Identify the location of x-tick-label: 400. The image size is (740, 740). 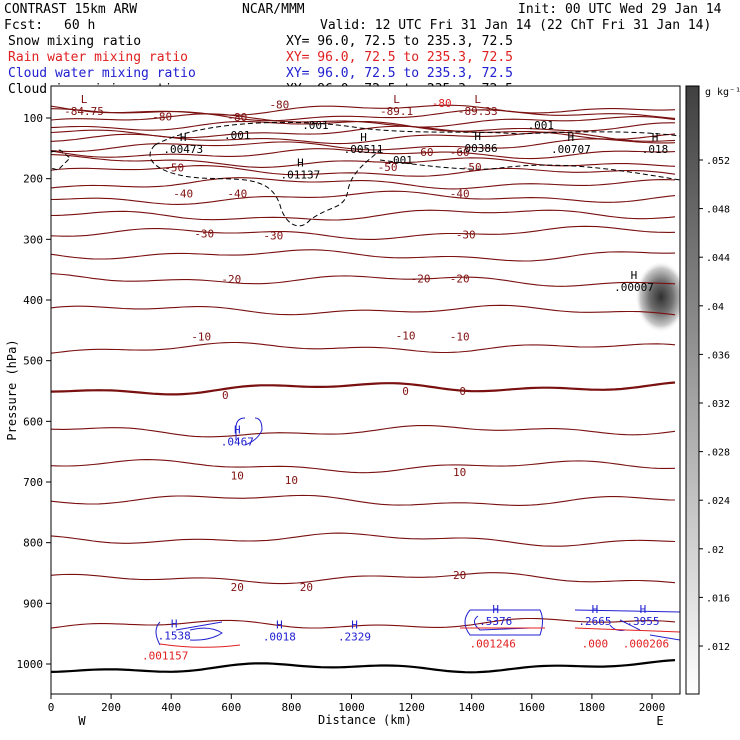
(171, 707).